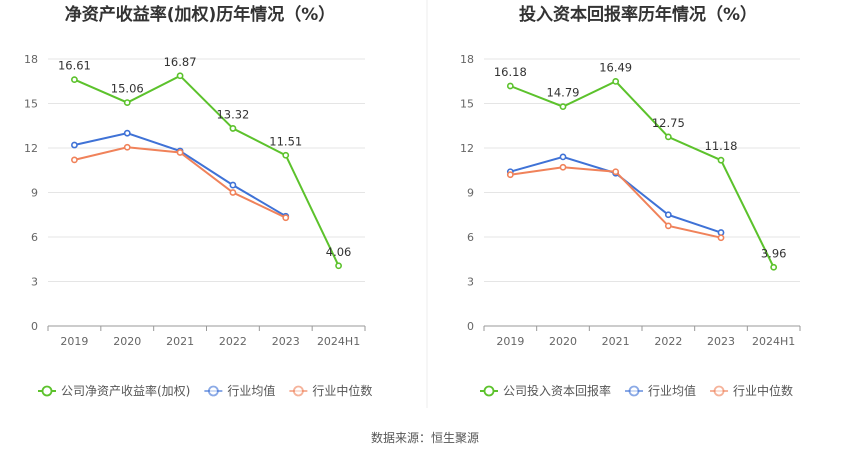 The width and height of the screenshot is (850, 459). I want to click on data-label: 16.18, so click(510, 72).